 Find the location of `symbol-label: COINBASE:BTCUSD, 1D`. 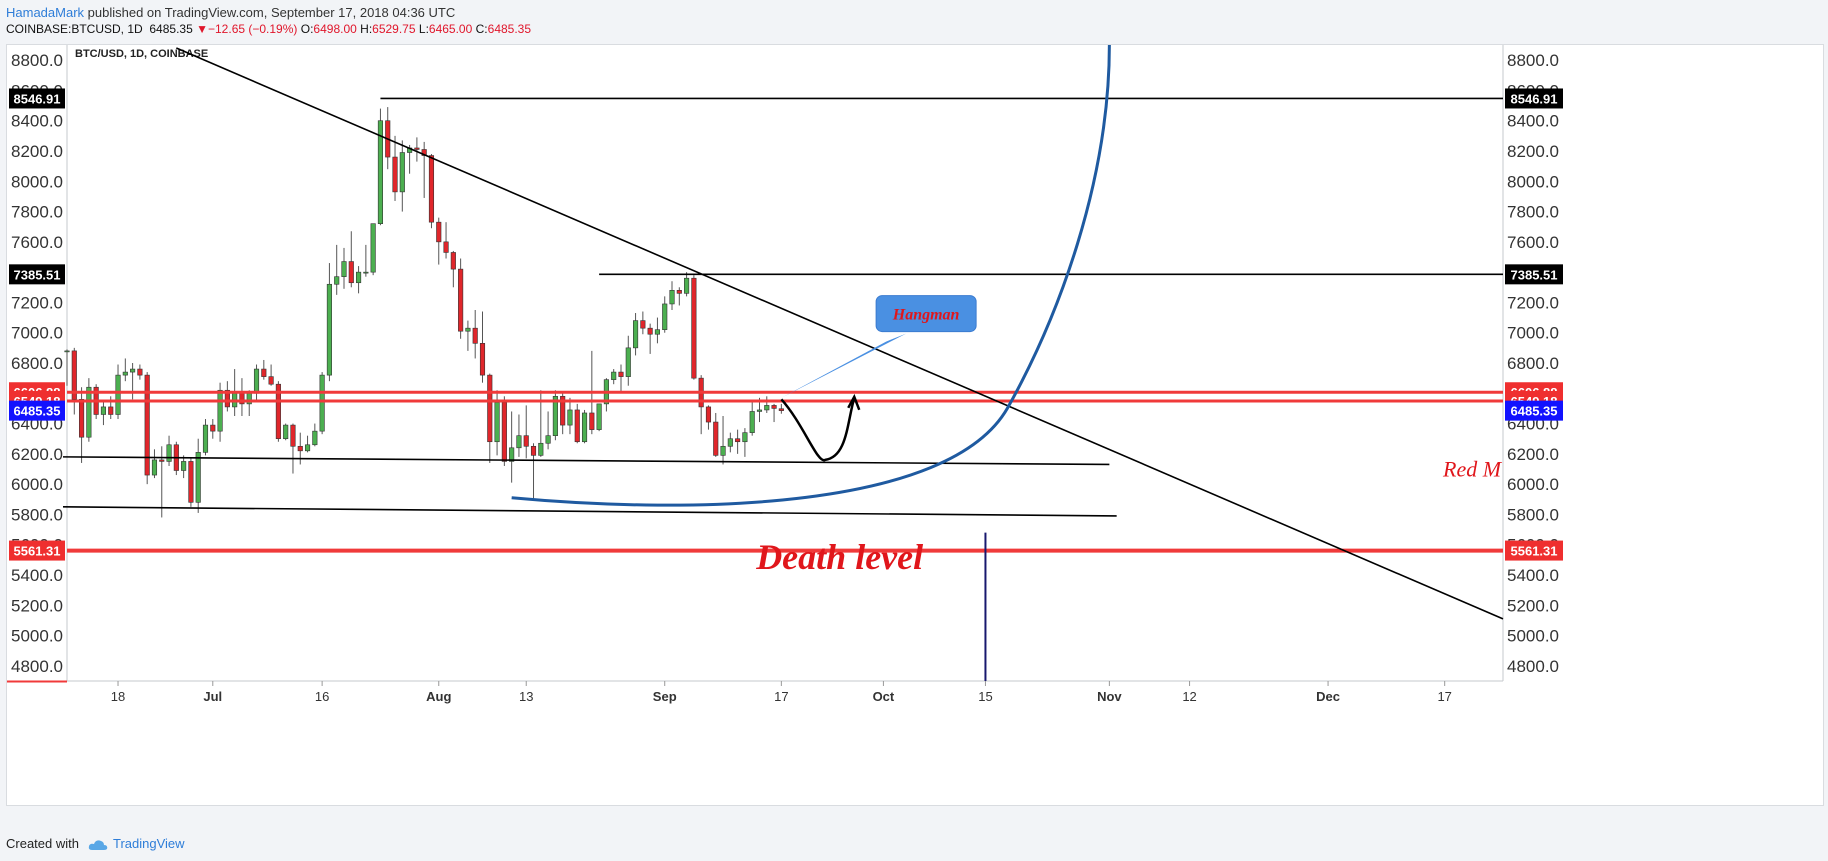

symbol-label: COINBASE:BTCUSD, 1D is located at coordinates (74, 29).